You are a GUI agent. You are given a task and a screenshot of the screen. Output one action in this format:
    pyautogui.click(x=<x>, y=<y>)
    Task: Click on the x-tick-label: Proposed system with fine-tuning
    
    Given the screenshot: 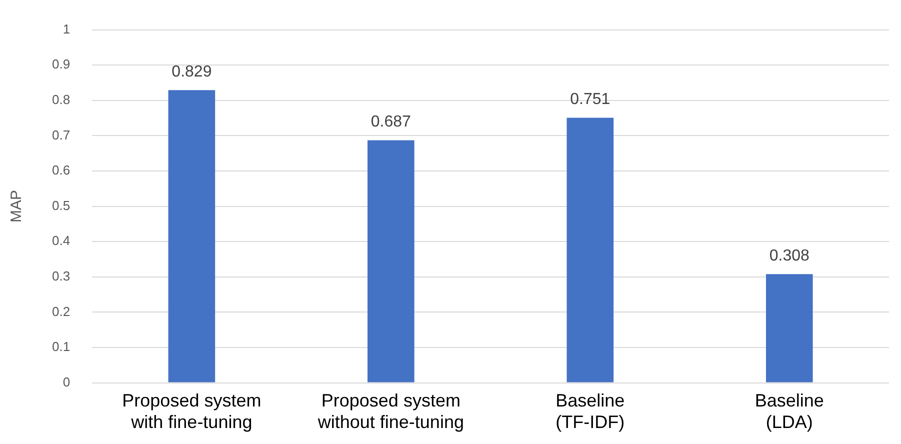 What is the action you would take?
    pyautogui.click(x=192, y=411)
    